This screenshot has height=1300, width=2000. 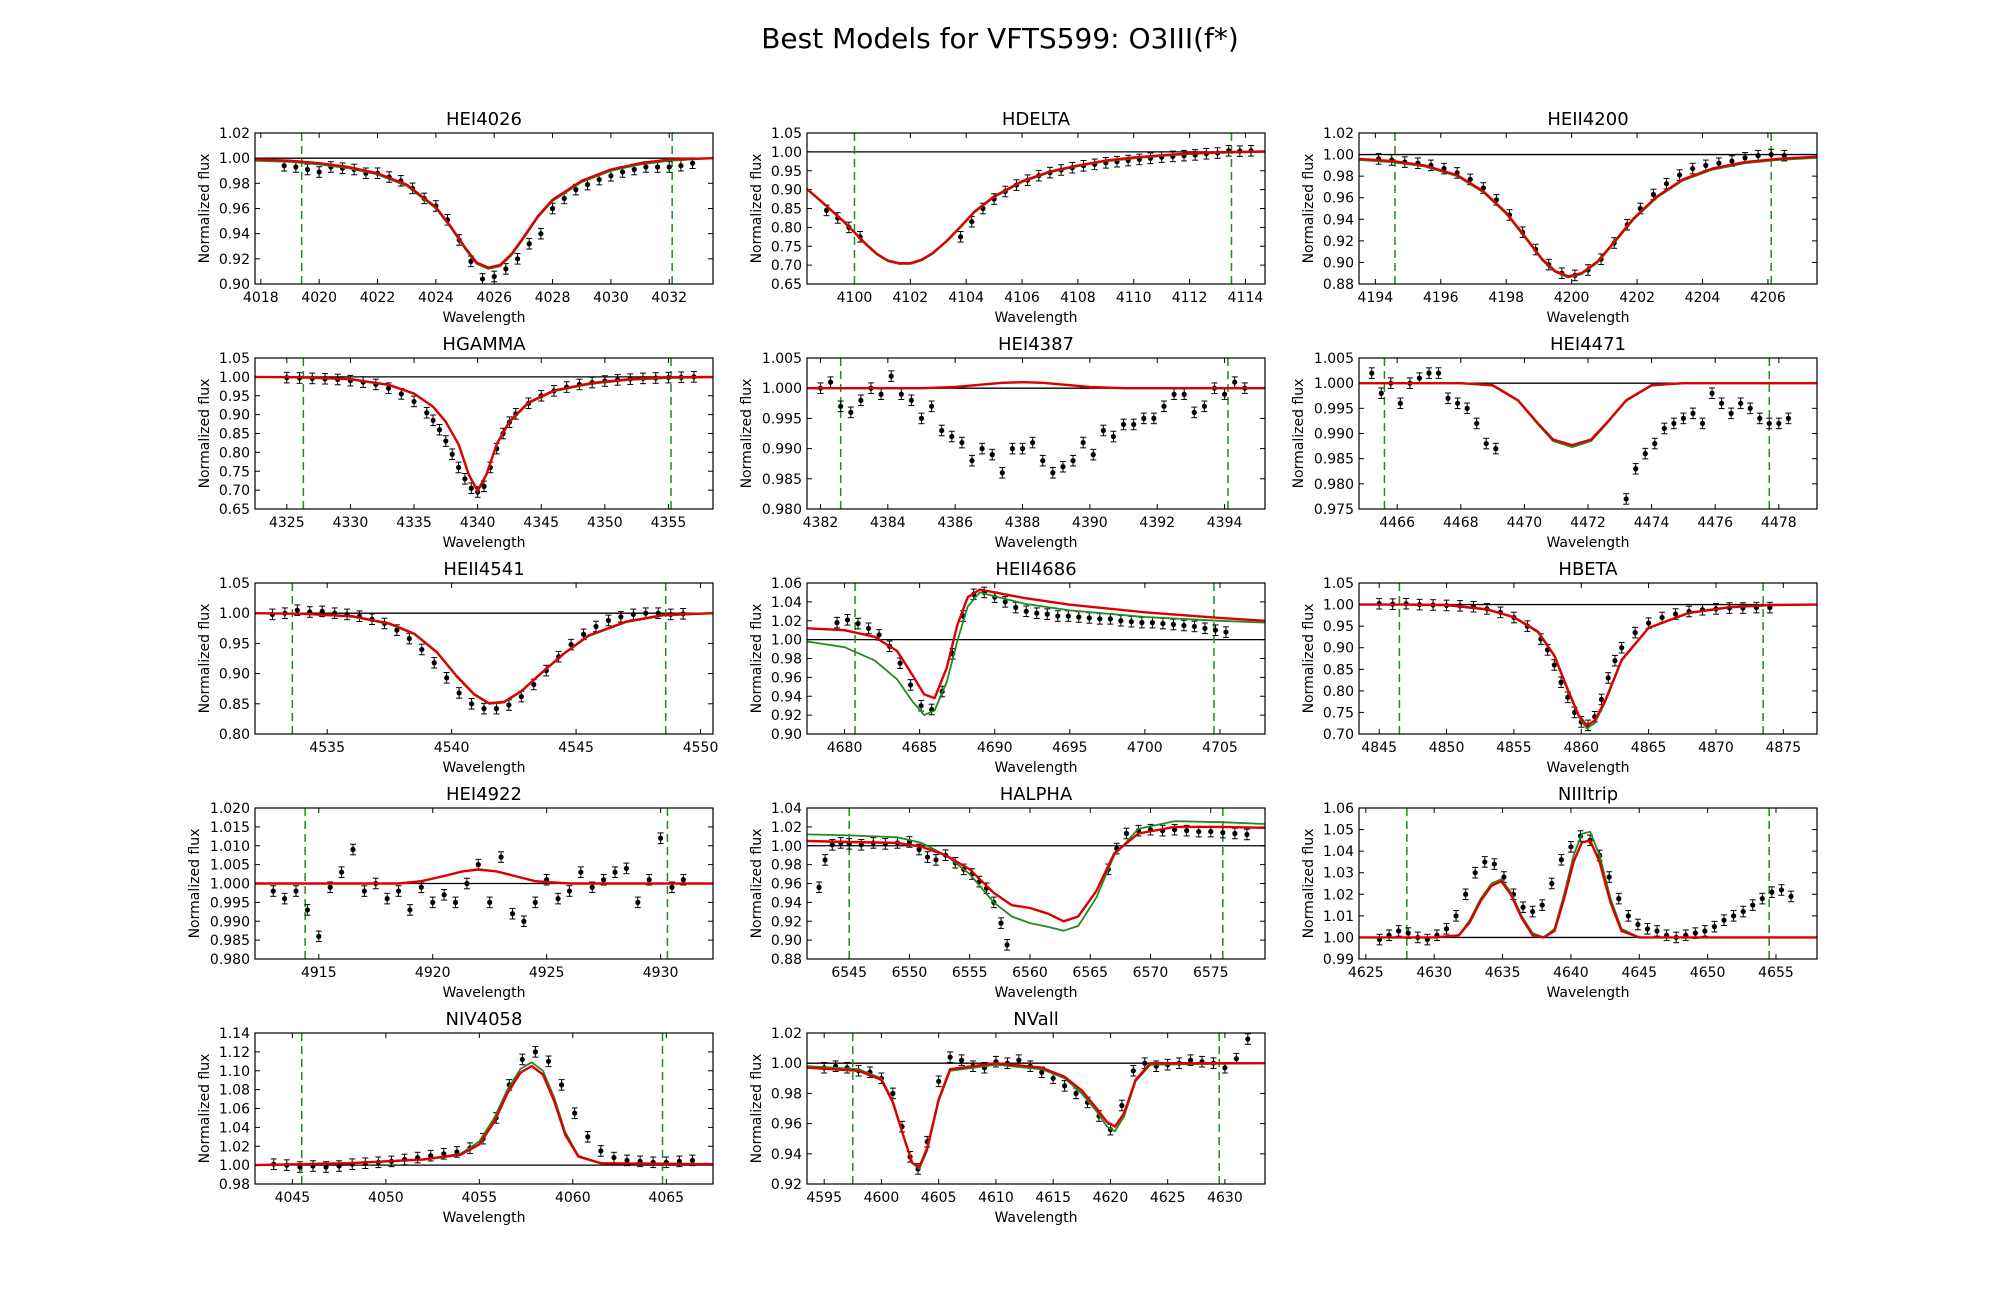 What do you see at coordinates (1000, 38) in the screenshot?
I see `page-title: Best Models for VFTS599: O3III(f*)` at bounding box center [1000, 38].